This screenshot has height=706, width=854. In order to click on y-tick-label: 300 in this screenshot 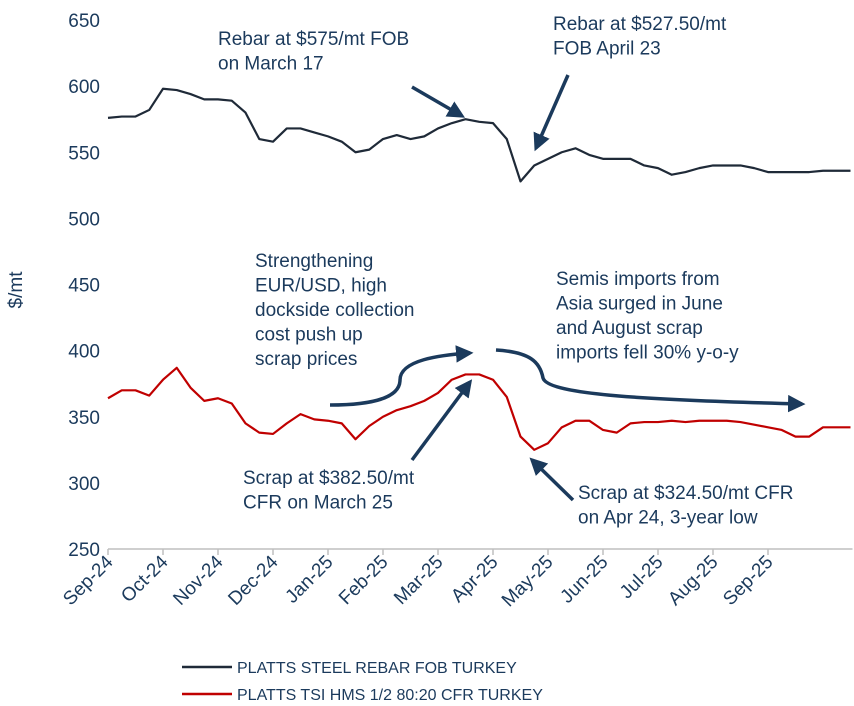, I will do `click(84, 484)`.